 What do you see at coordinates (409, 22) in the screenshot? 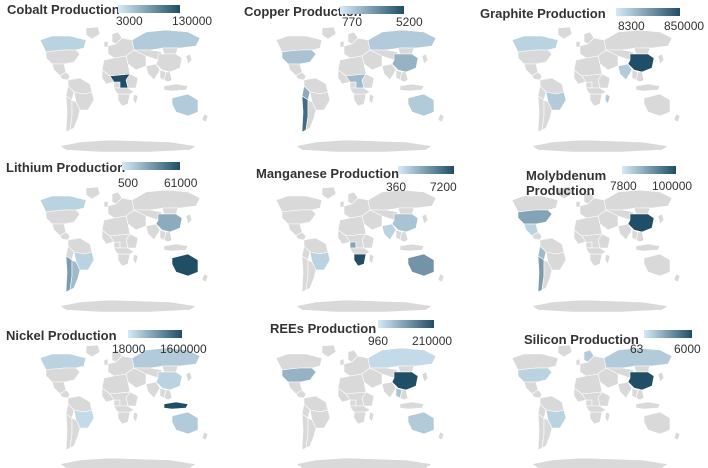
I see `legend-max: 5200` at bounding box center [409, 22].